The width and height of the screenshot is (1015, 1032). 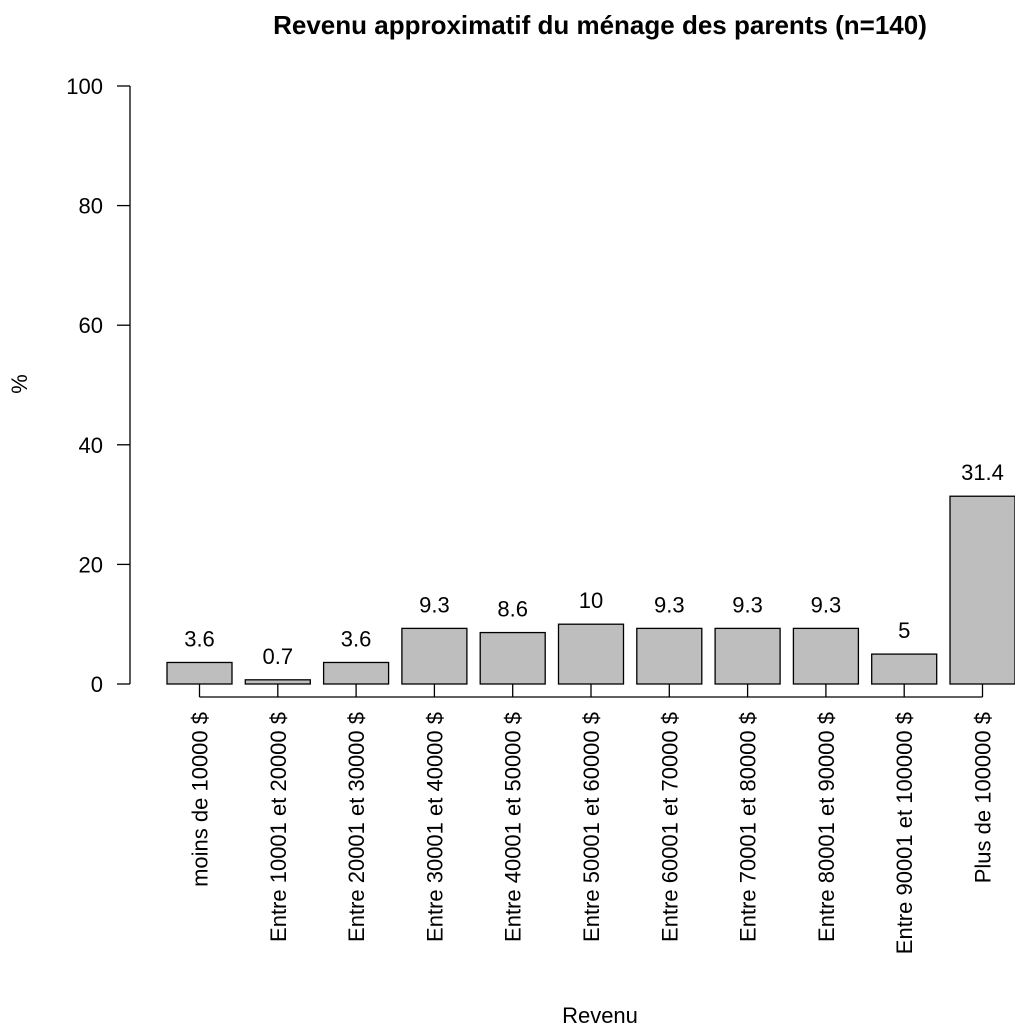 What do you see at coordinates (84, 86) in the screenshot?
I see `y-tick-label: 100` at bounding box center [84, 86].